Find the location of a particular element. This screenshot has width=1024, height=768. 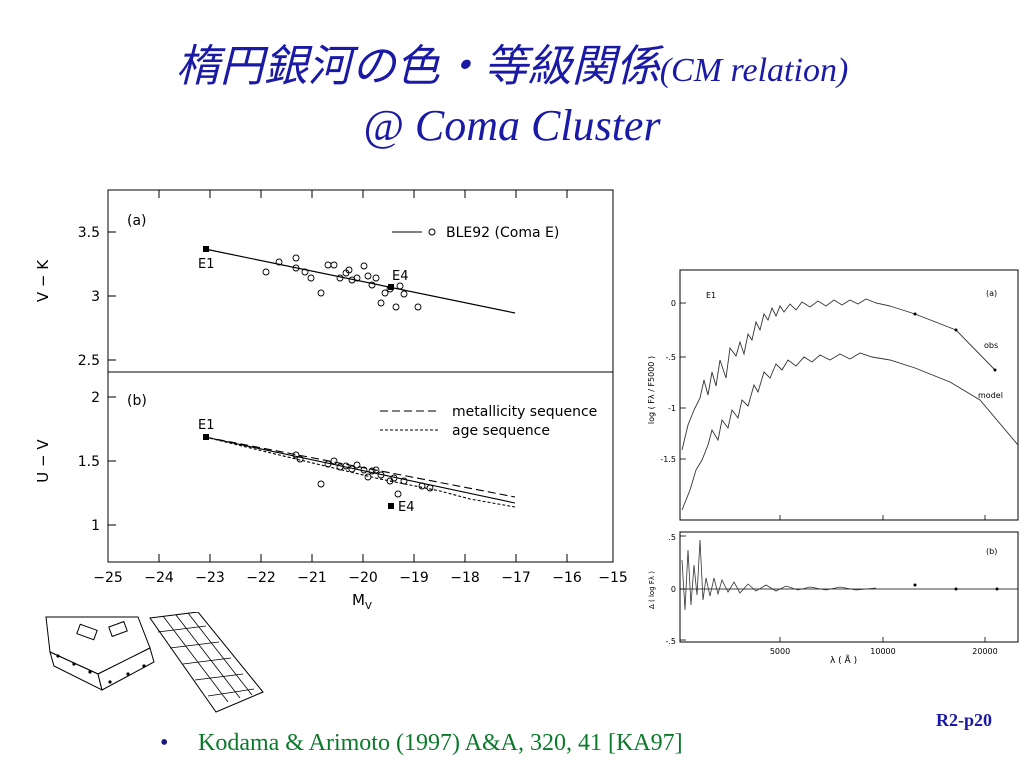

xtick: −25 is located at coordinates (108, 578).